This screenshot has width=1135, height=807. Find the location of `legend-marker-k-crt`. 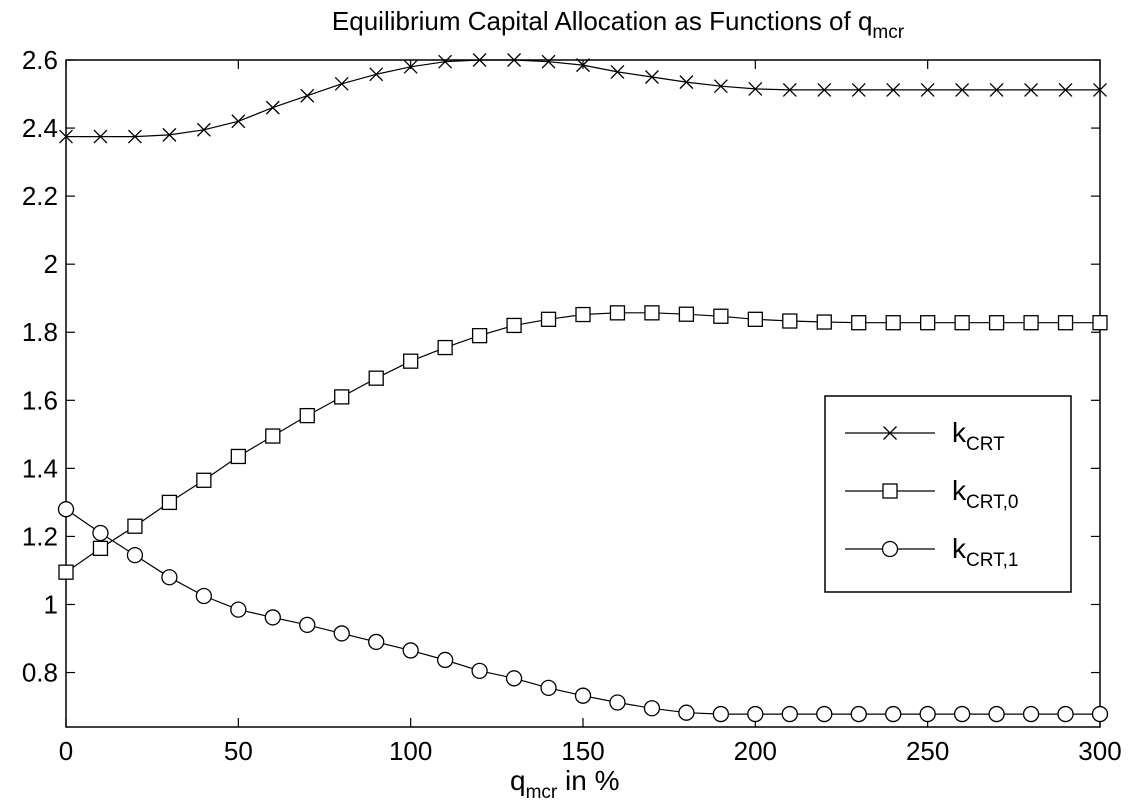

legend-marker-k-crt is located at coordinates (890, 433).